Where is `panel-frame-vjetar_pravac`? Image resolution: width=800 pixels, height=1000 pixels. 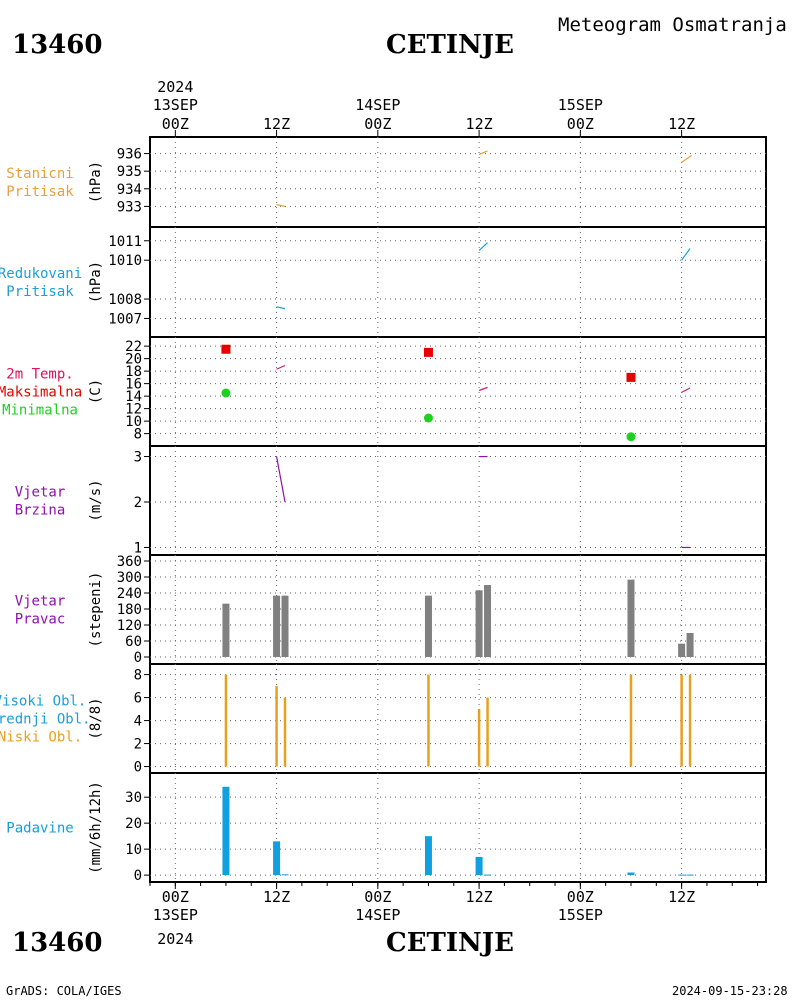
panel-frame-vjetar_pravac is located at coordinates (458, 609).